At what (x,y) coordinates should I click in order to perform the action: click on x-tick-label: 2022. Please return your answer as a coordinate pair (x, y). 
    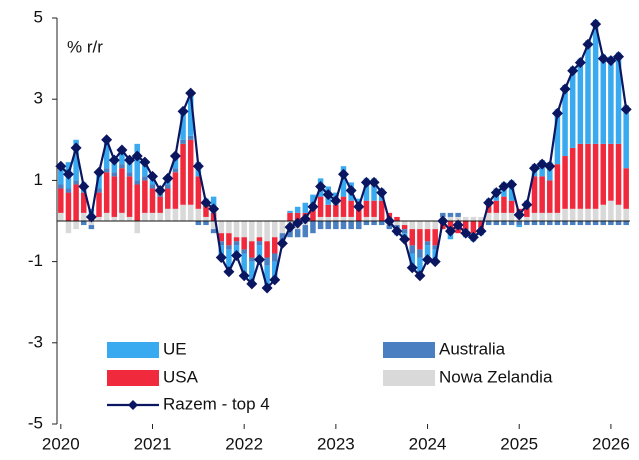
    Looking at the image, I should click on (244, 443).